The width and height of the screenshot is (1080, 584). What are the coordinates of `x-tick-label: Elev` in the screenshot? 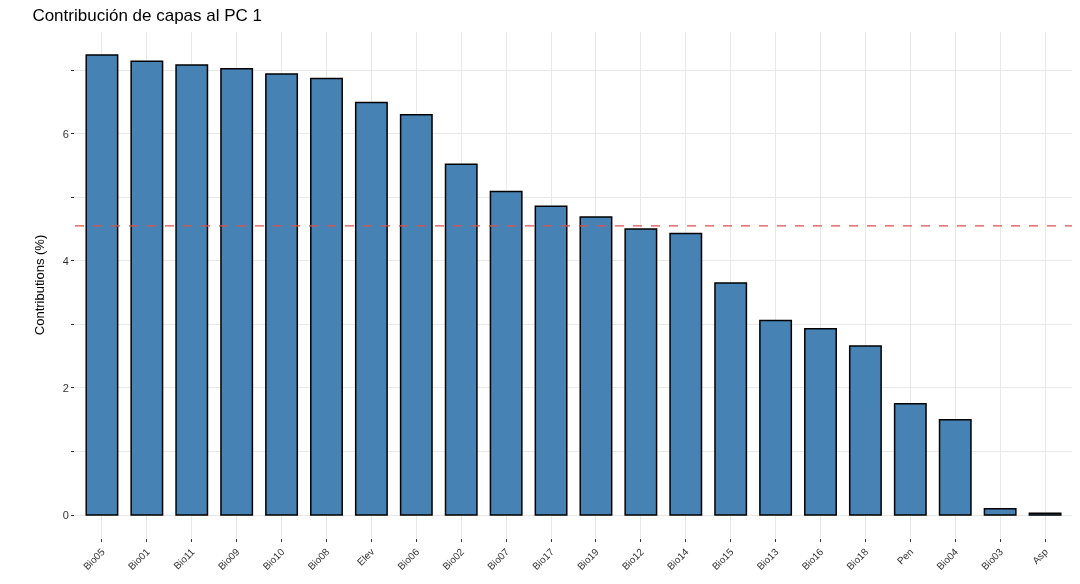 It's located at (365, 557).